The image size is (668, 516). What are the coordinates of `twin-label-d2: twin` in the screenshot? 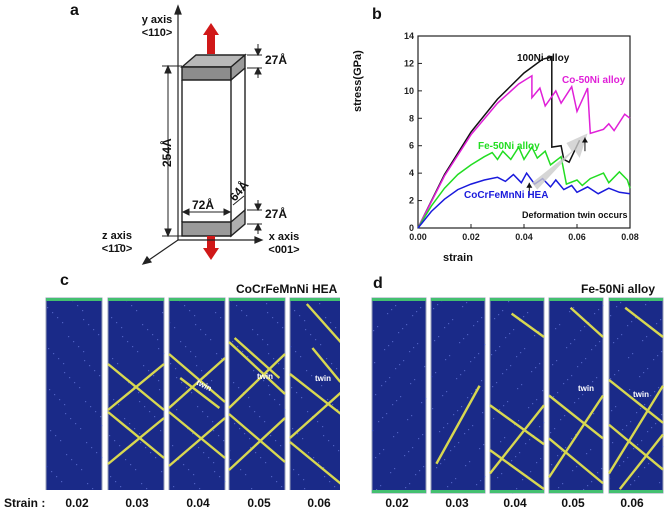 It's located at (641, 394).